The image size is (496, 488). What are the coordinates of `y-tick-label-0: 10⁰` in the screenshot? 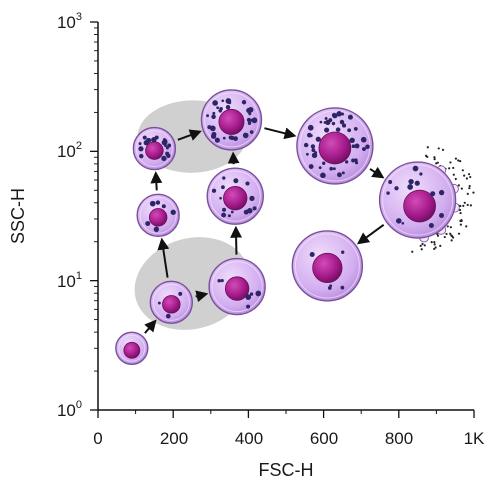 It's located at (69, 409).